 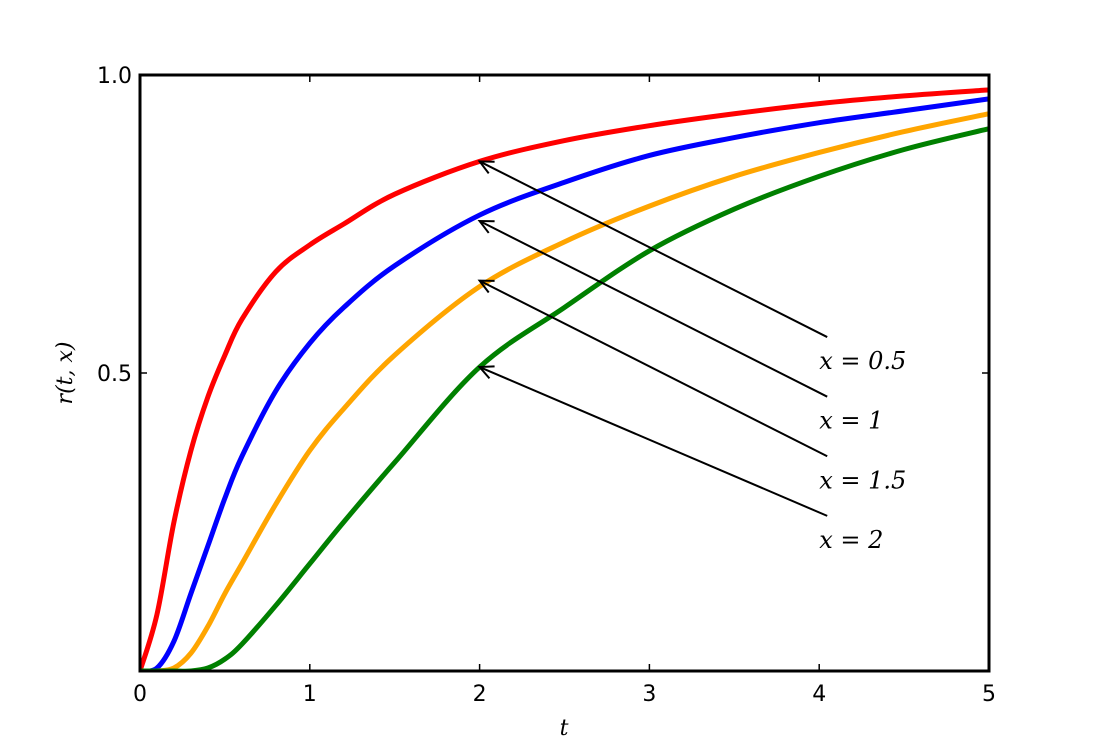 What do you see at coordinates (862, 480) in the screenshot?
I see `annotation-label-3: x = 1.5` at bounding box center [862, 480].